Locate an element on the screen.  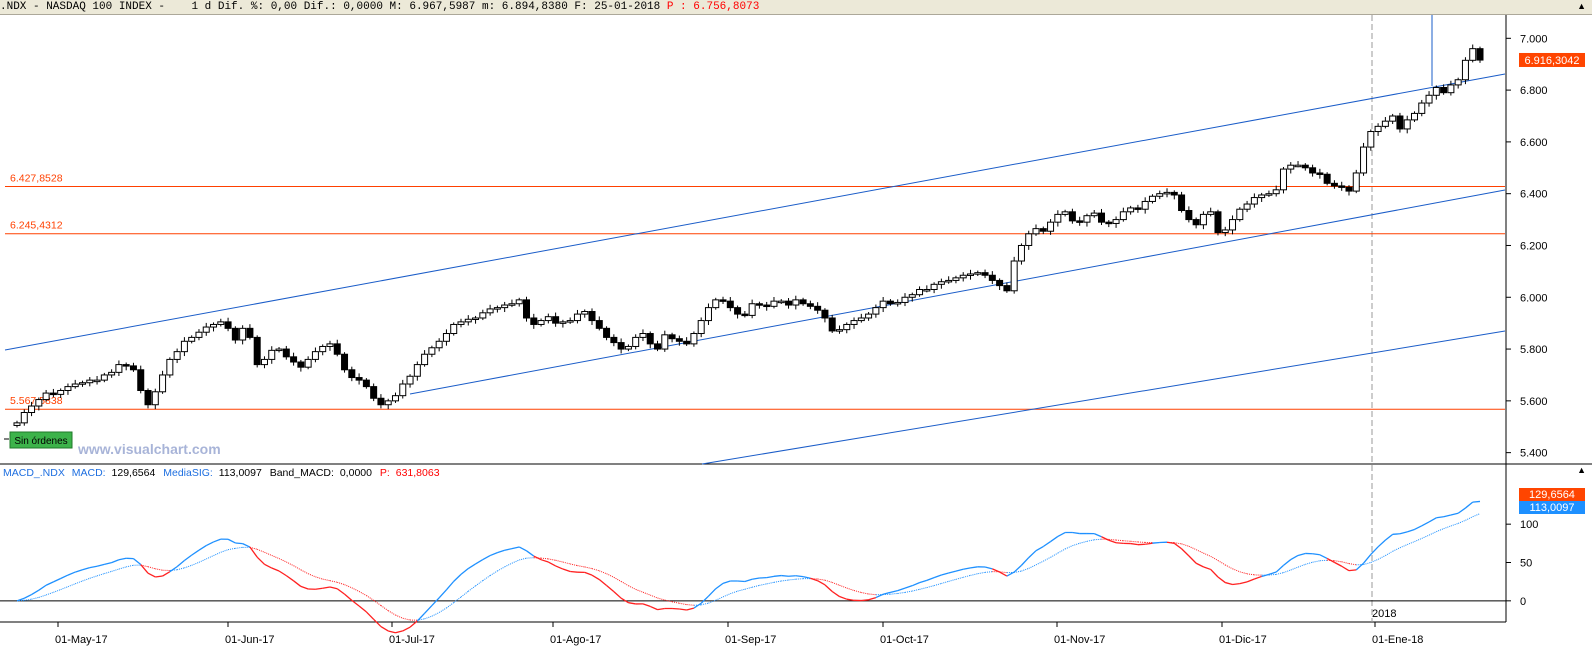
macd-collapse-icon: ▲ is located at coordinates (1581, 470).